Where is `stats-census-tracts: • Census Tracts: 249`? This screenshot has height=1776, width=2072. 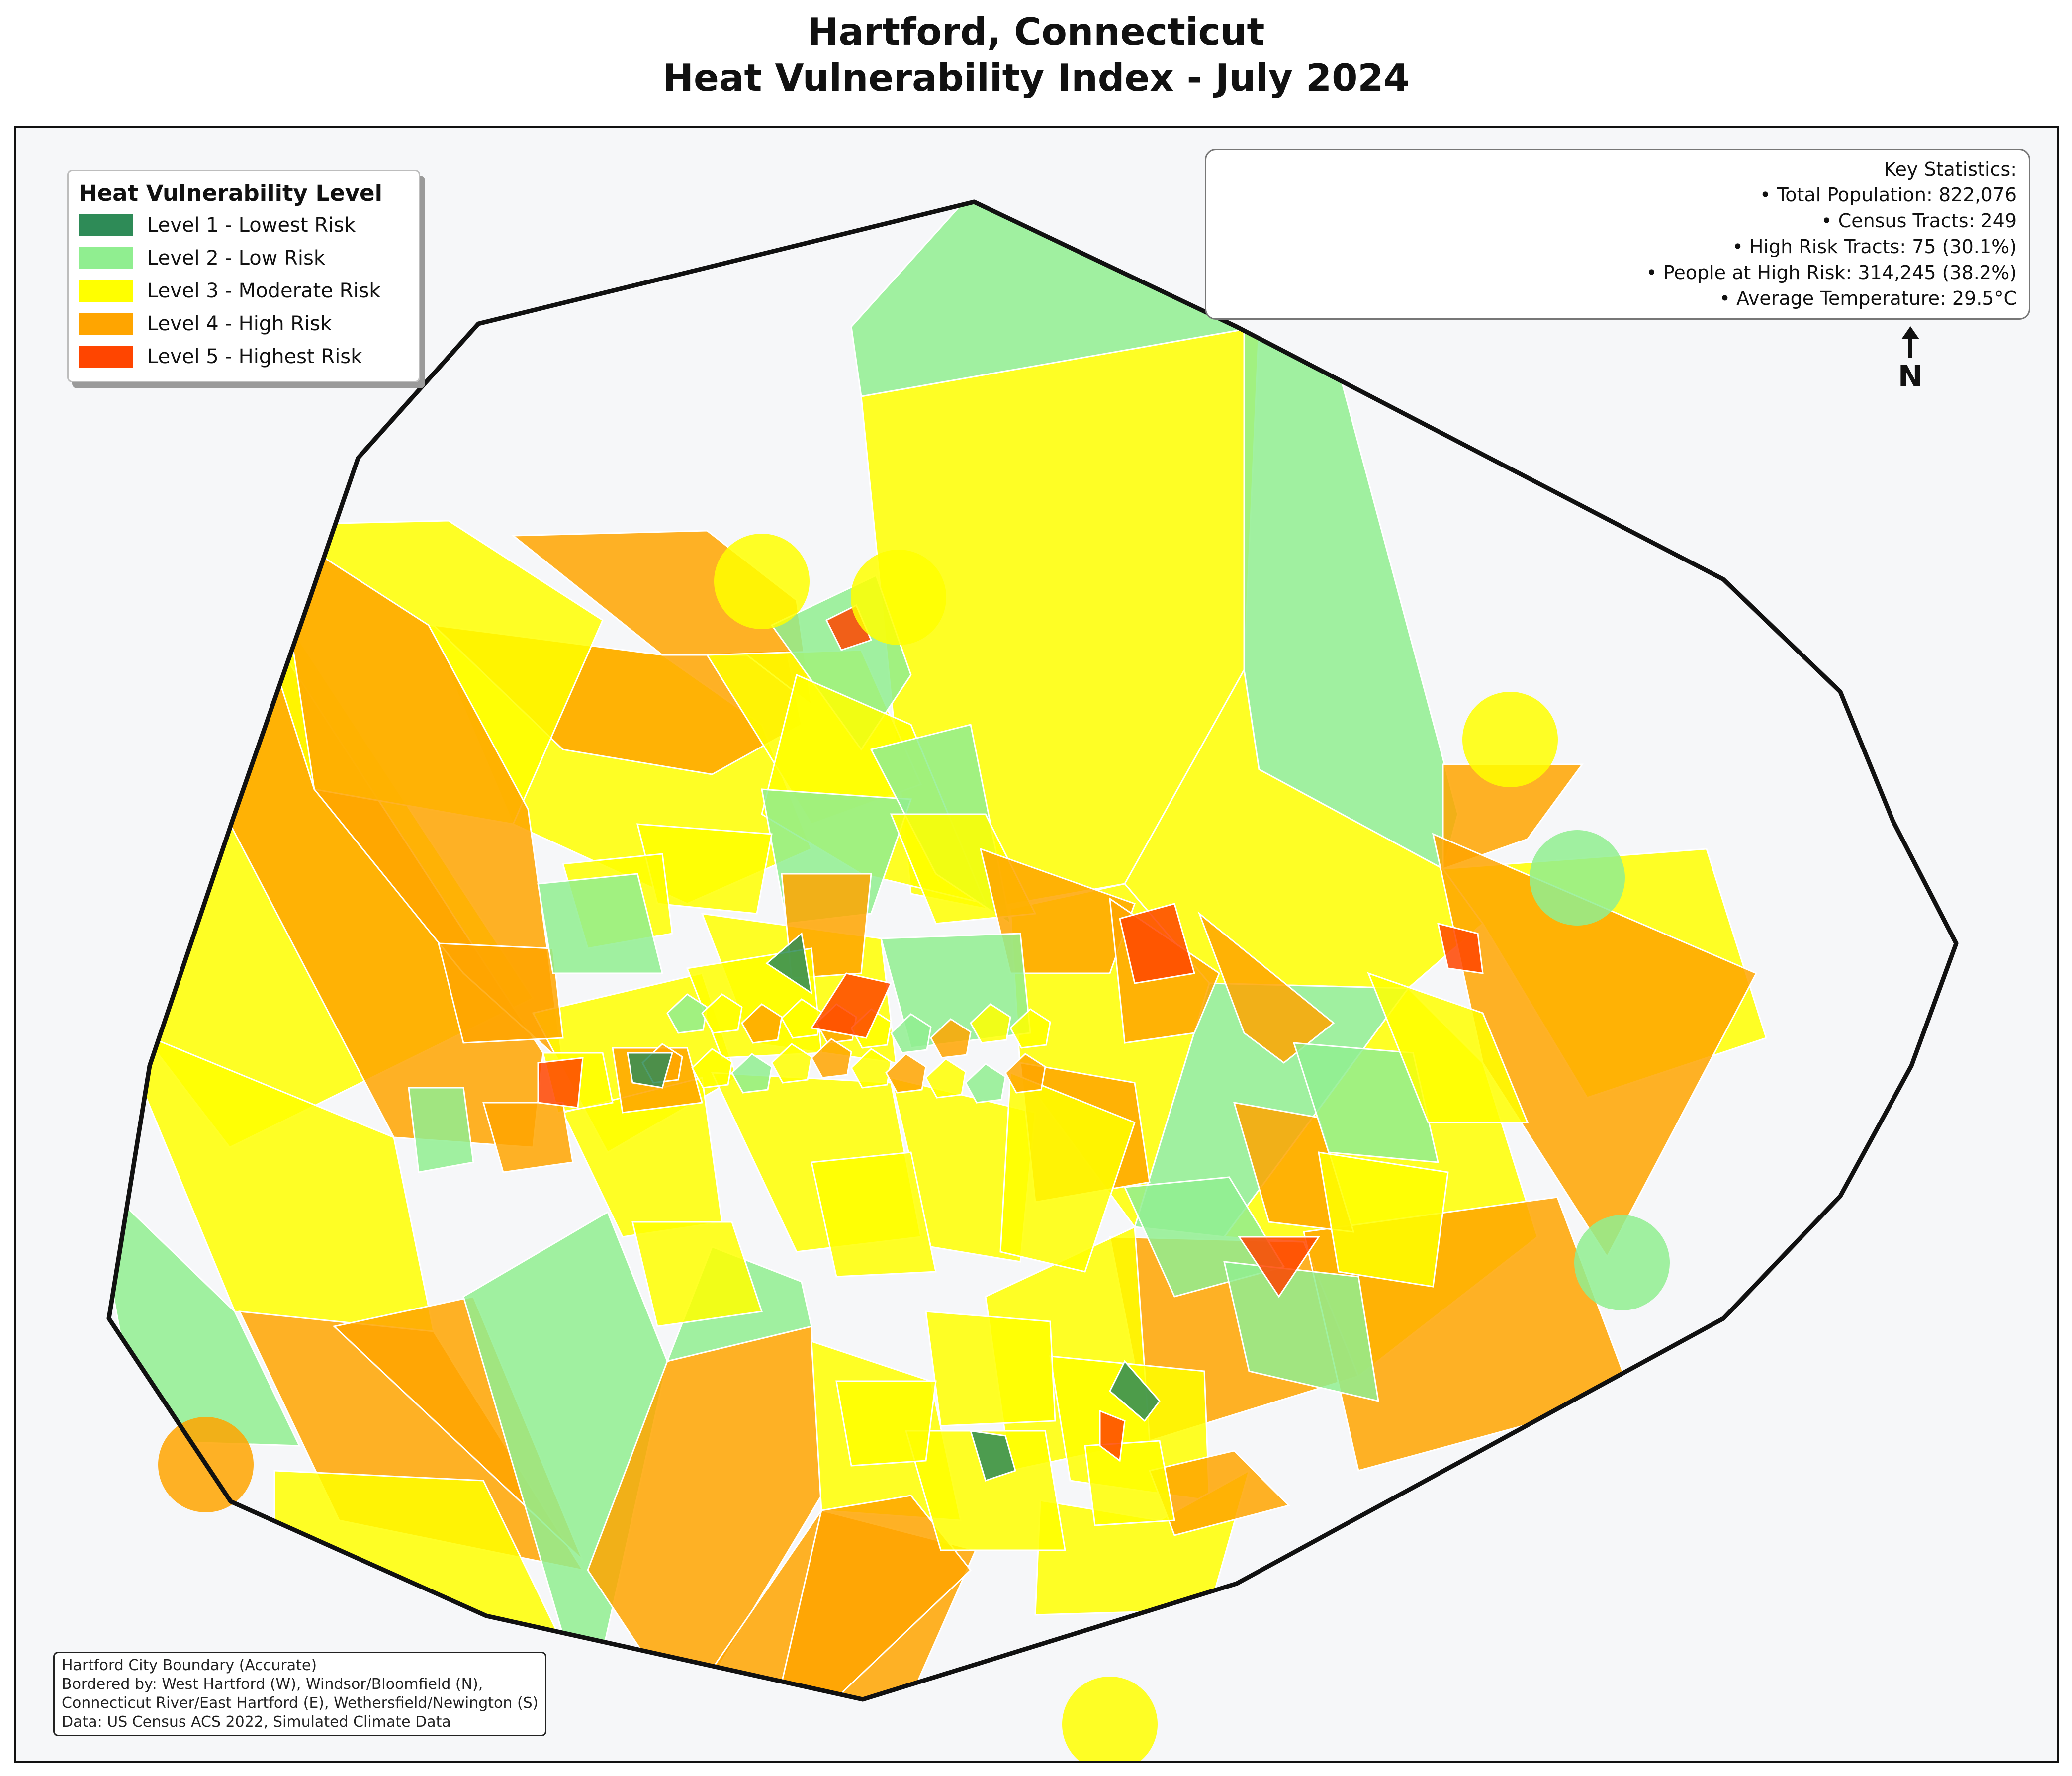 stats-census-tracts: • Census Tracts: 249 is located at coordinates (1919, 221).